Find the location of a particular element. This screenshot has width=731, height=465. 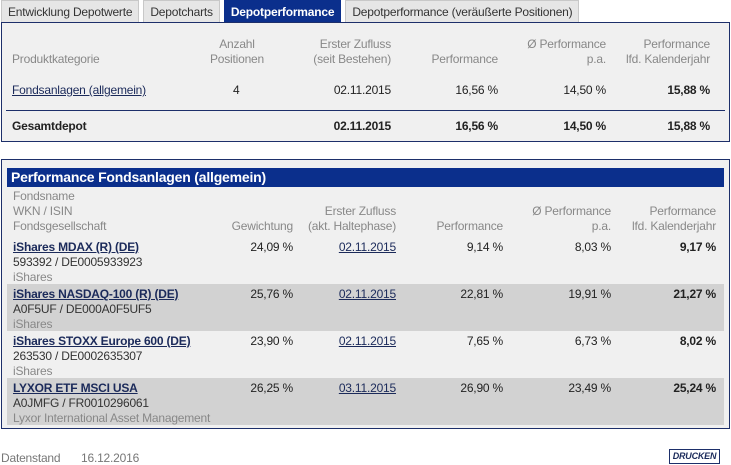

fund-performance-pa: 19,91 % is located at coordinates (589, 294).